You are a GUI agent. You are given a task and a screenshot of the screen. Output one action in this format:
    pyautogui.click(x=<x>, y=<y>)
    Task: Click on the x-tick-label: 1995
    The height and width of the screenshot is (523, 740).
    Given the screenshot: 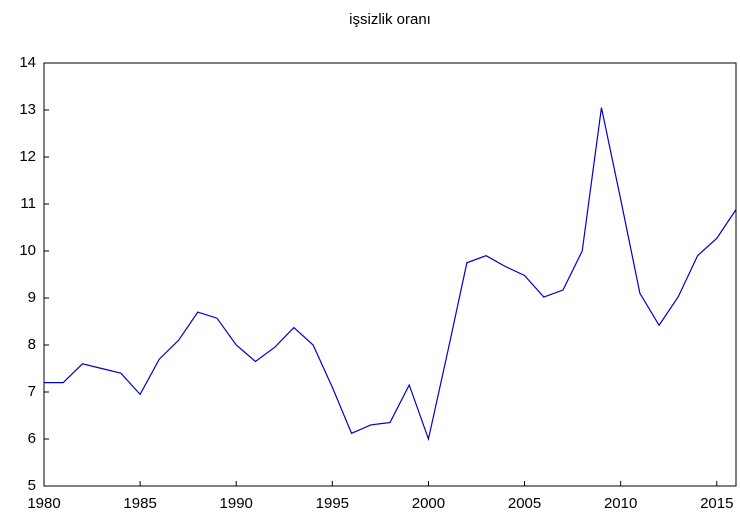 What is the action you would take?
    pyautogui.click(x=332, y=503)
    